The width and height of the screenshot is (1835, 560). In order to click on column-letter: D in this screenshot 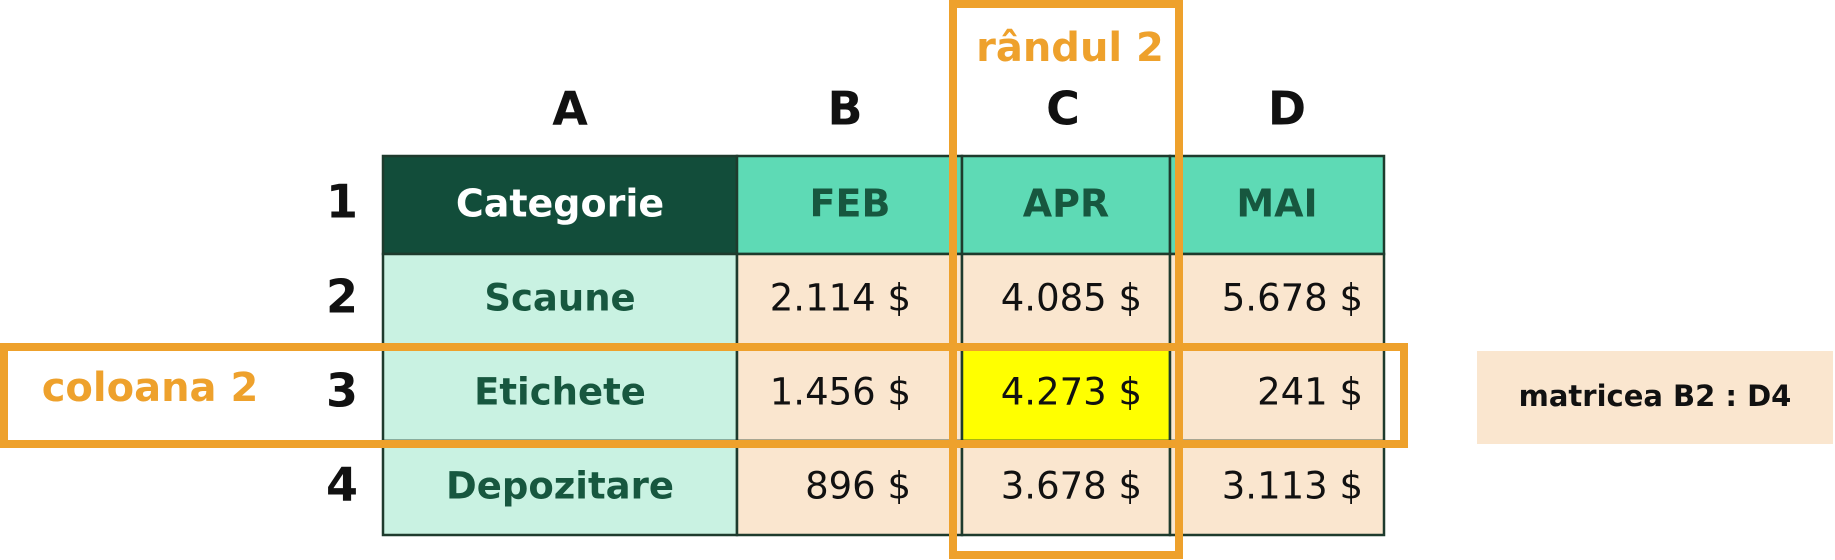, I will do `click(1287, 109)`.